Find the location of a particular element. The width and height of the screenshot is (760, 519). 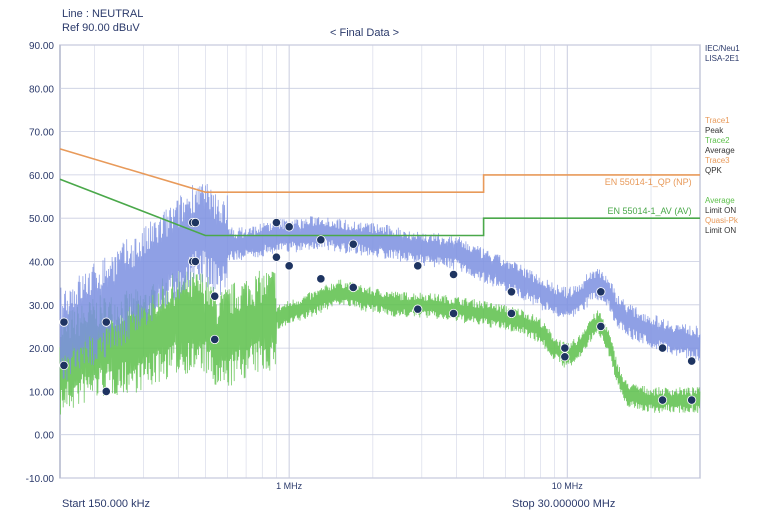

y-tick-label: 30.00 is located at coordinates (41, 306).